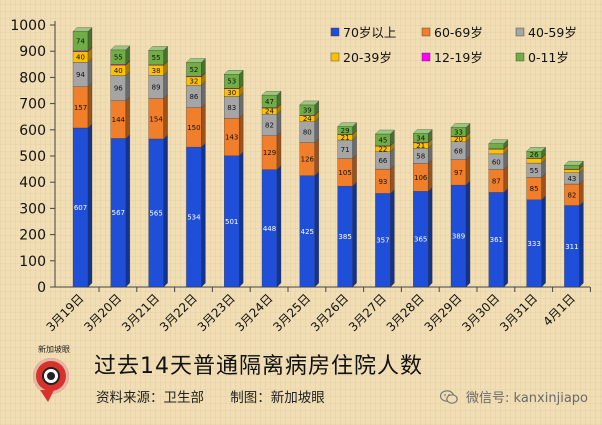  What do you see at coordinates (458, 237) in the screenshot?
I see `data-label: 389` at bounding box center [458, 237].